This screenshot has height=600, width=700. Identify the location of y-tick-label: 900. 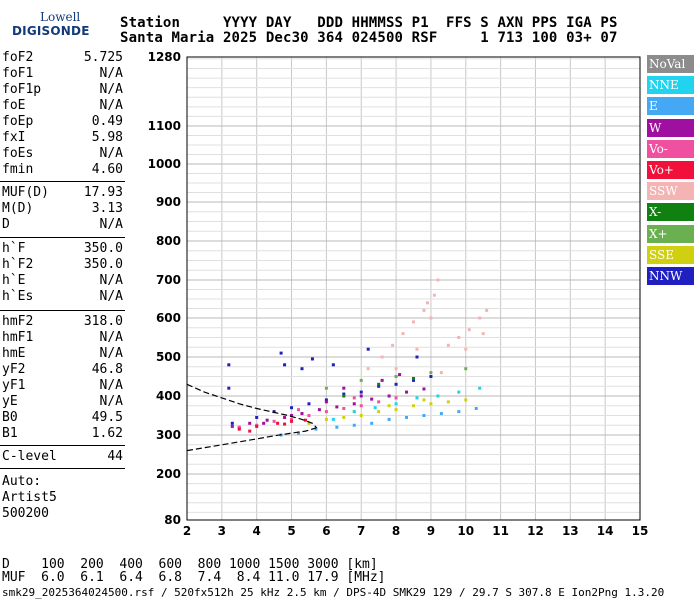
(168, 202).